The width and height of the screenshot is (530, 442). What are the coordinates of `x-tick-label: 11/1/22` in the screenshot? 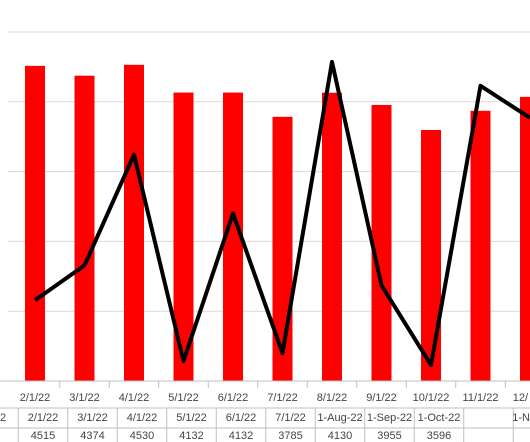 It's located at (481, 398).